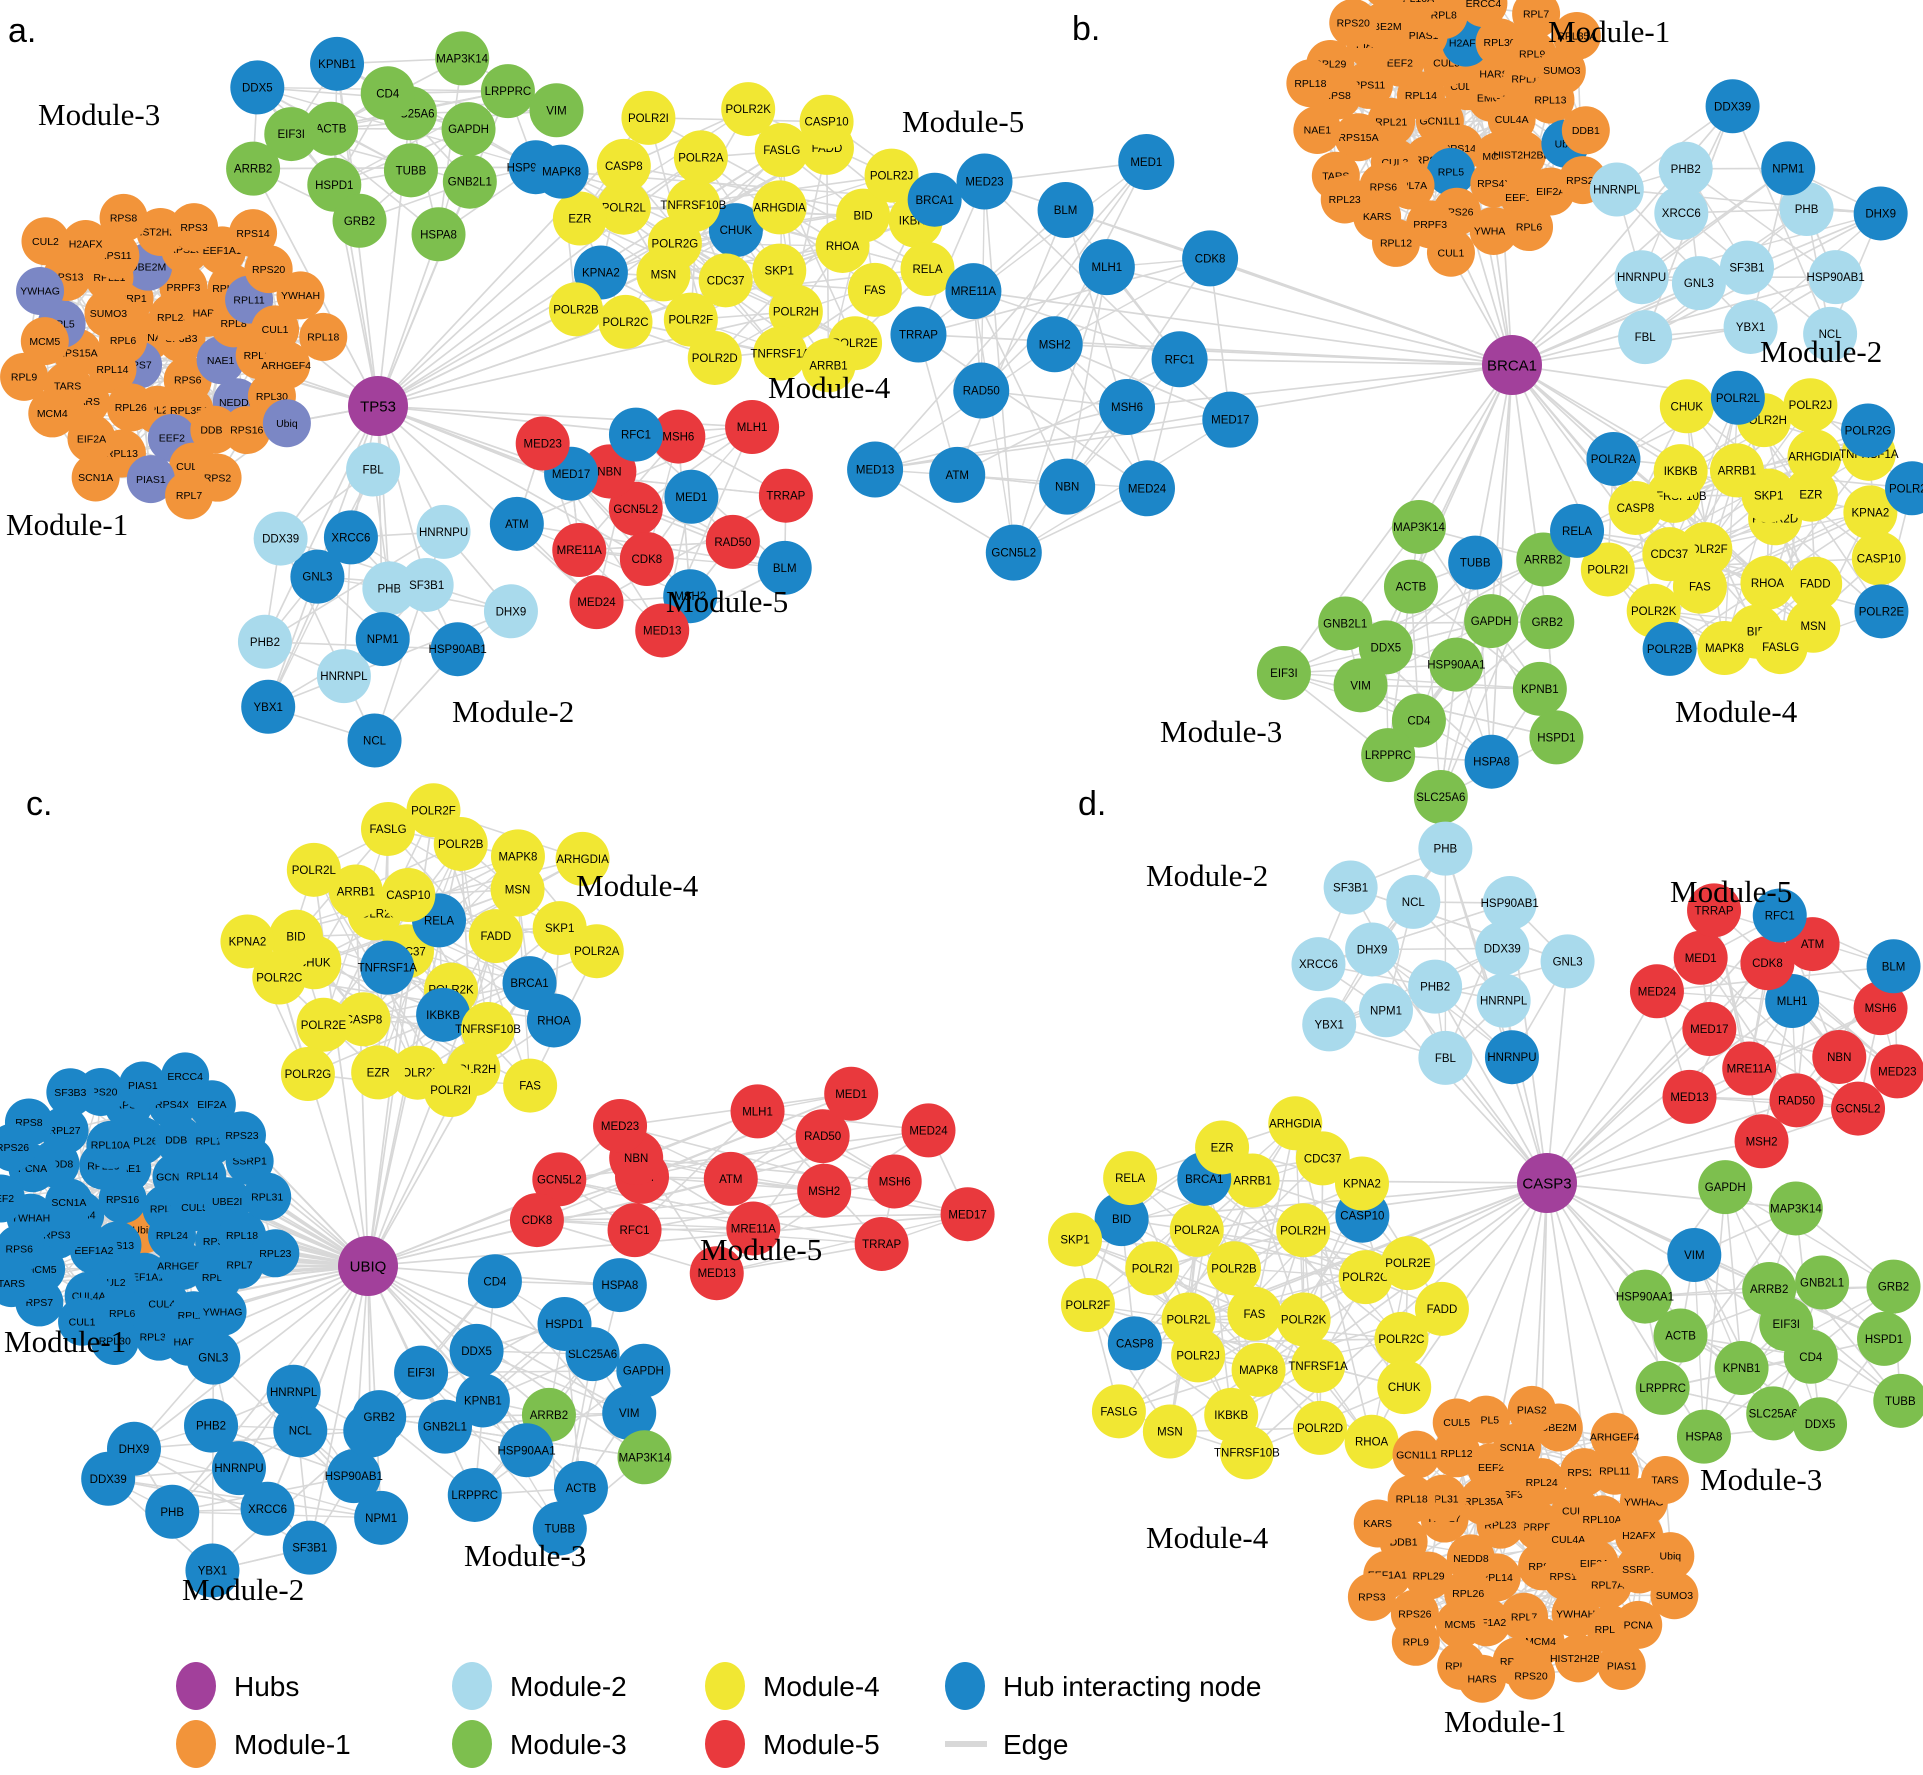 The height and width of the screenshot is (1775, 1923). I want to click on node-label: RPS26, so click(14, 1148).